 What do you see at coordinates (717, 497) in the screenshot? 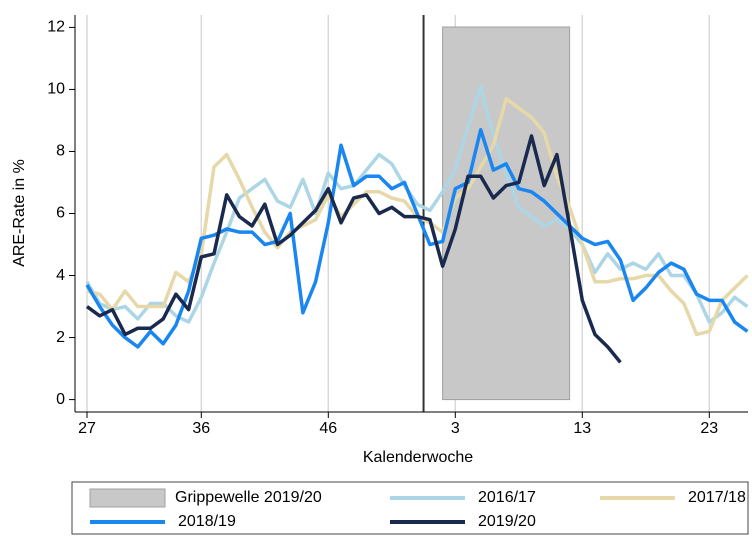
I see `legend-label: 2017/18` at bounding box center [717, 497].